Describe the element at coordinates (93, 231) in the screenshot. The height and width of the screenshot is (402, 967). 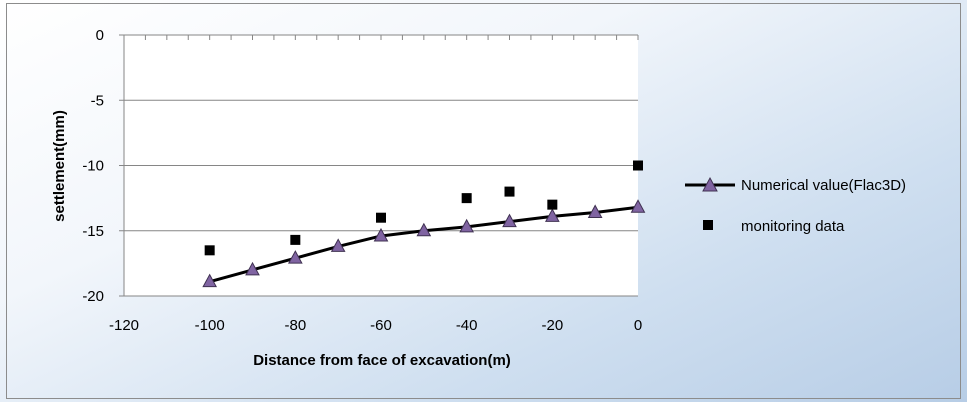
I see `y-tick-label: -15` at that location.